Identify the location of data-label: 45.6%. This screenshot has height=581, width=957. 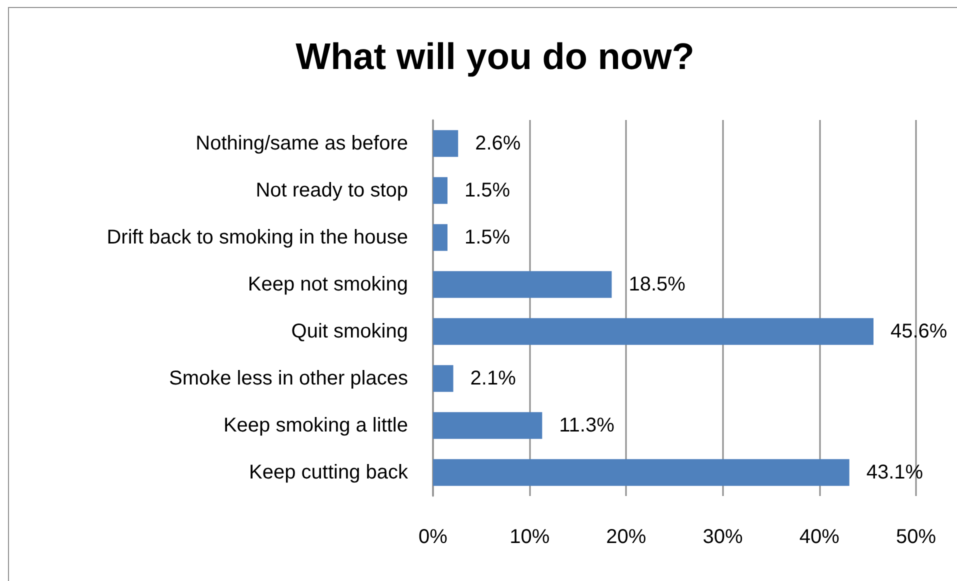
(919, 331).